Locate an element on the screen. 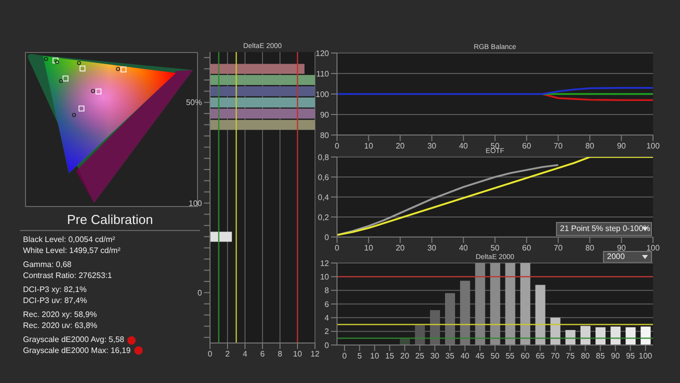 This screenshot has width=680, height=383. text: Rec. 2020 xy: 58,9% is located at coordinates (60, 315).